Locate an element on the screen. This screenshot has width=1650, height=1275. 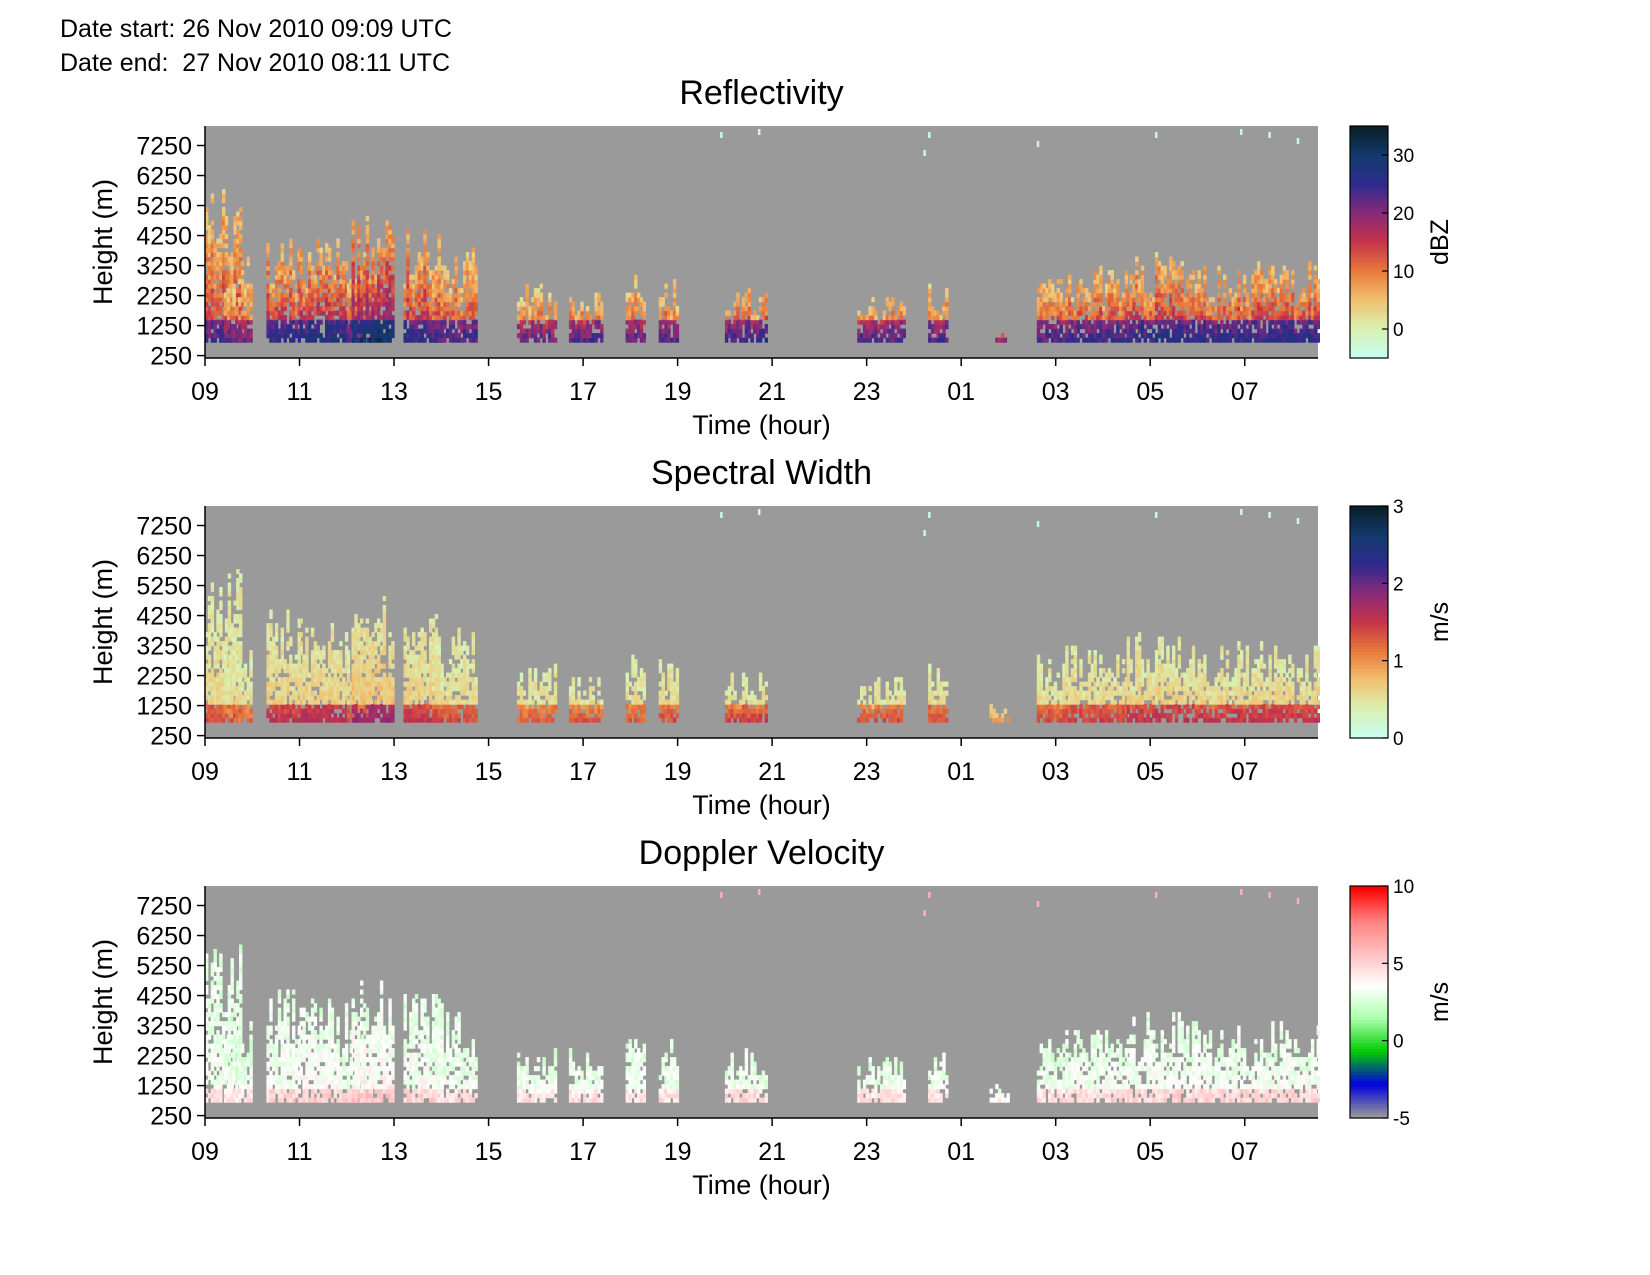
colorbar-segment is located at coordinates (1369, 258).